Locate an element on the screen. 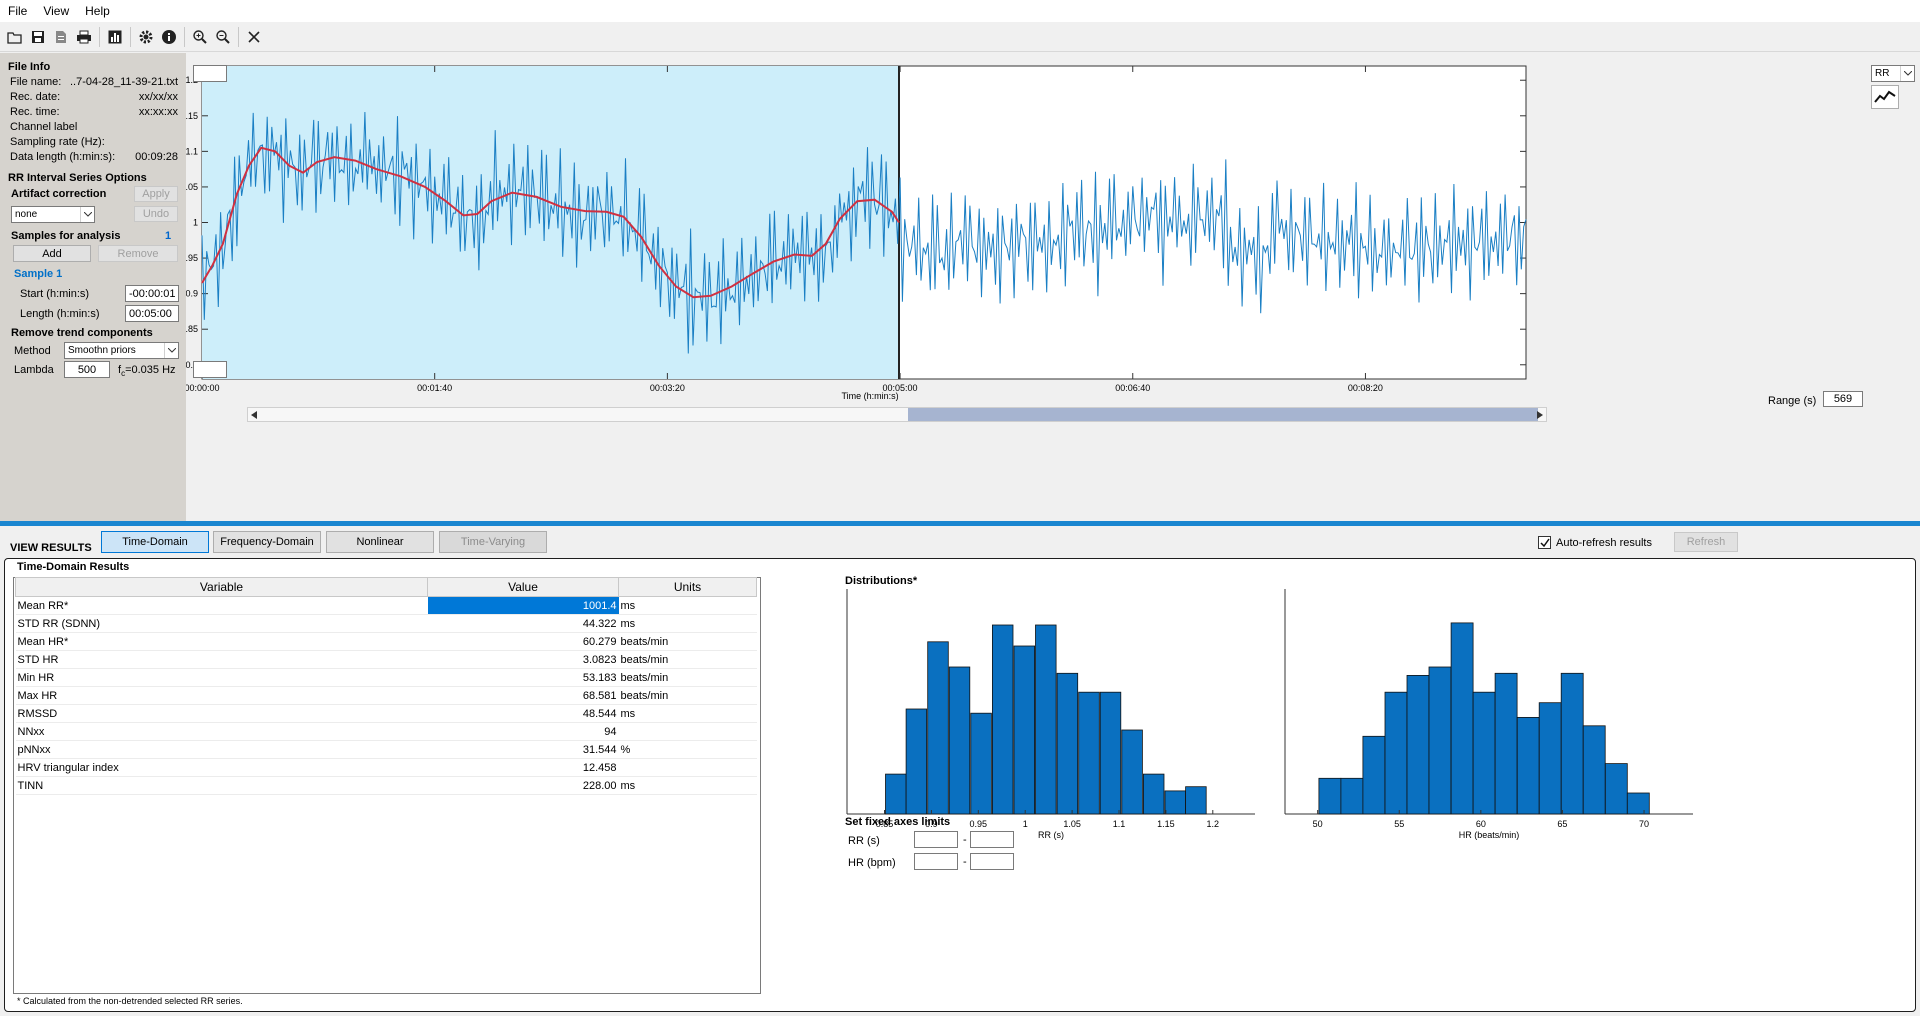 The width and height of the screenshot is (1920, 1016). hr-axis-min-input is located at coordinates (936, 861).